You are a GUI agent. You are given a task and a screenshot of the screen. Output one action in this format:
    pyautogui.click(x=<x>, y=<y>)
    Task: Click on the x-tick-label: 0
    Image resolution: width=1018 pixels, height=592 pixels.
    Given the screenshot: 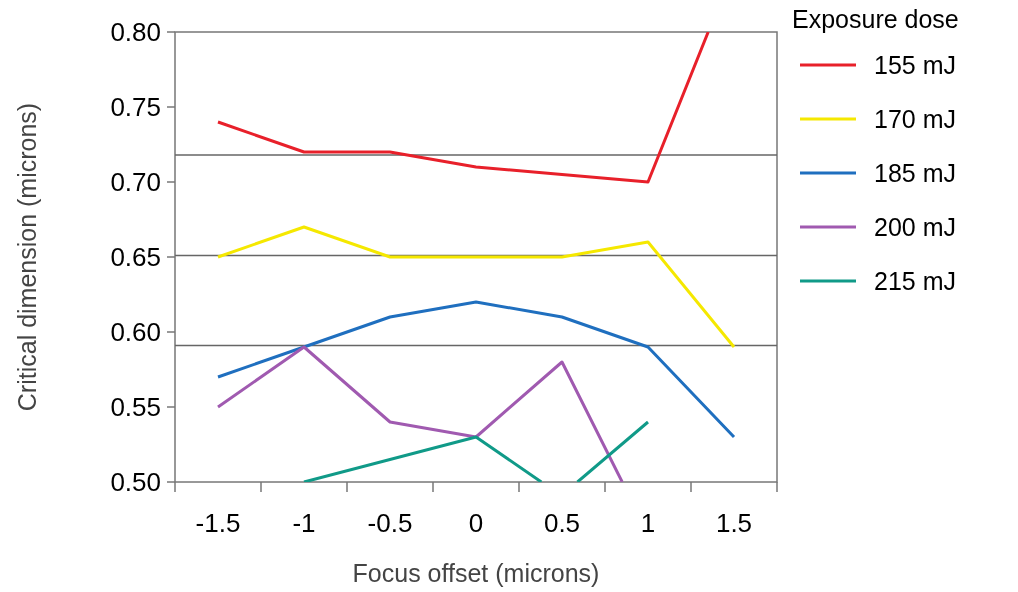 What is the action you would take?
    pyautogui.click(x=476, y=523)
    